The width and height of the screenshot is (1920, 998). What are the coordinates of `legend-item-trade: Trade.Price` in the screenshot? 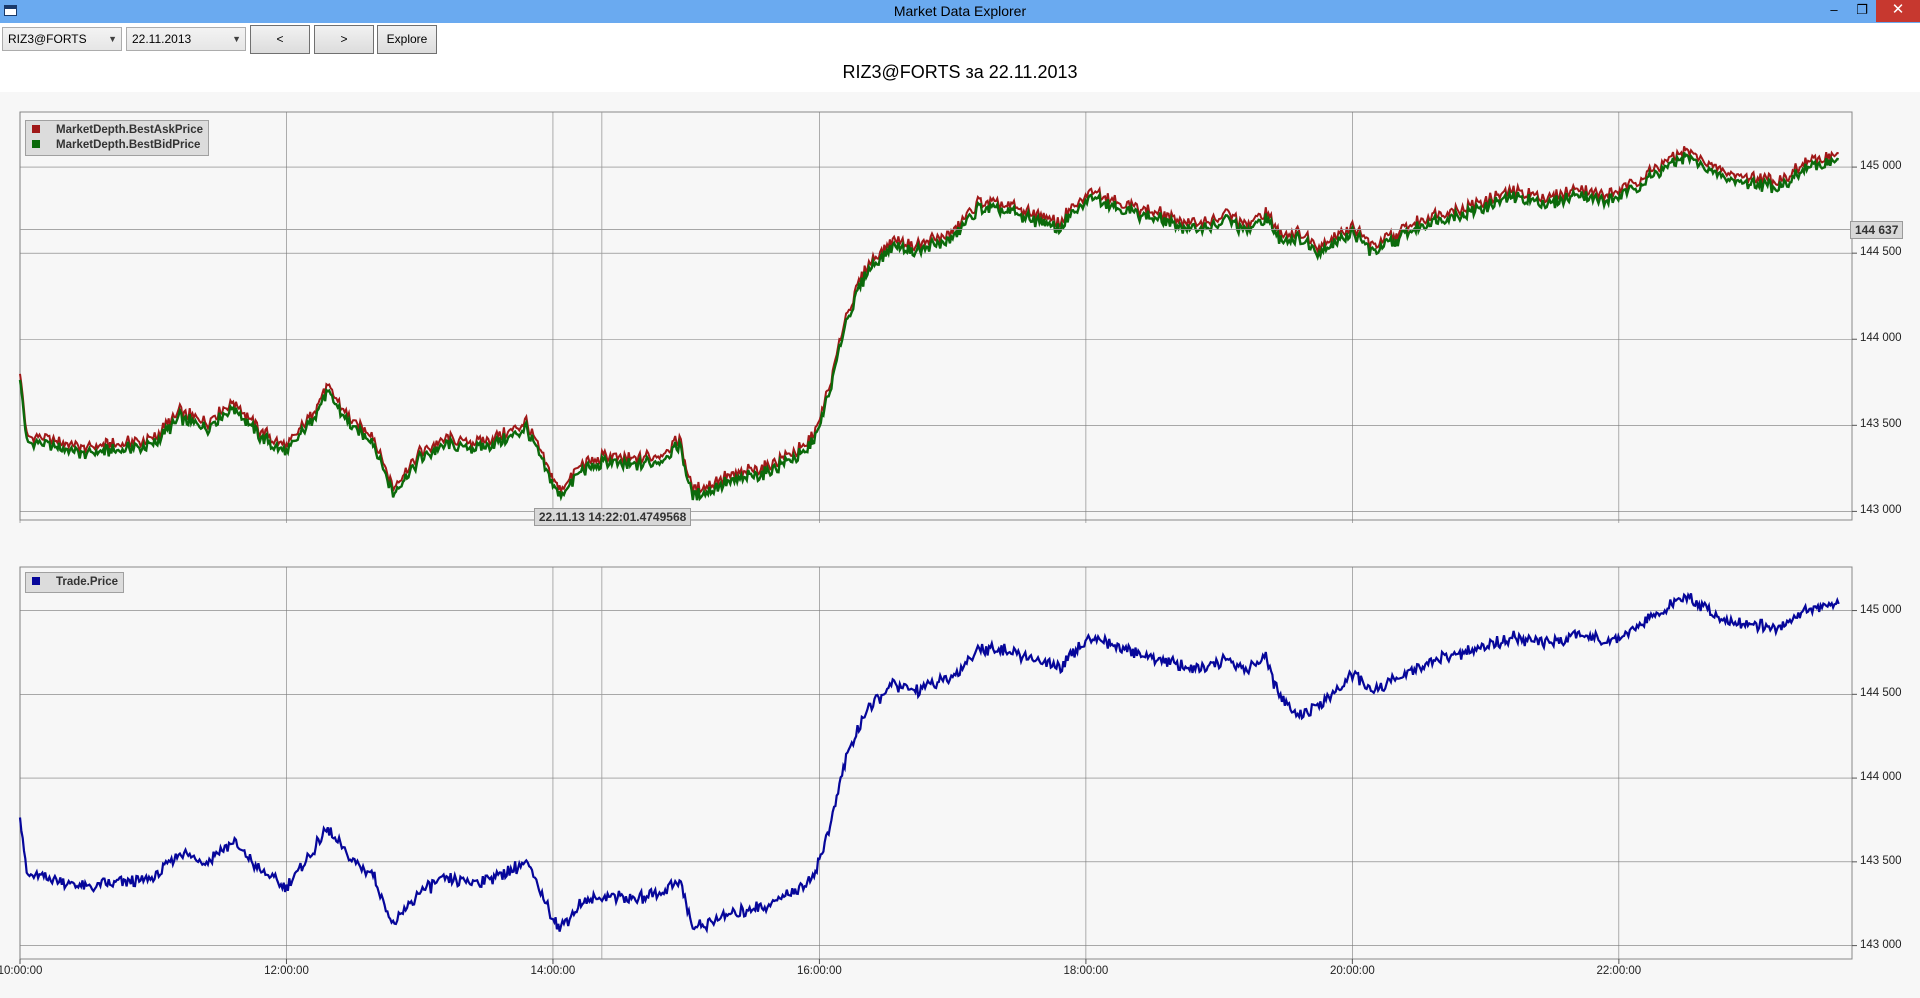 It's located at (75, 582).